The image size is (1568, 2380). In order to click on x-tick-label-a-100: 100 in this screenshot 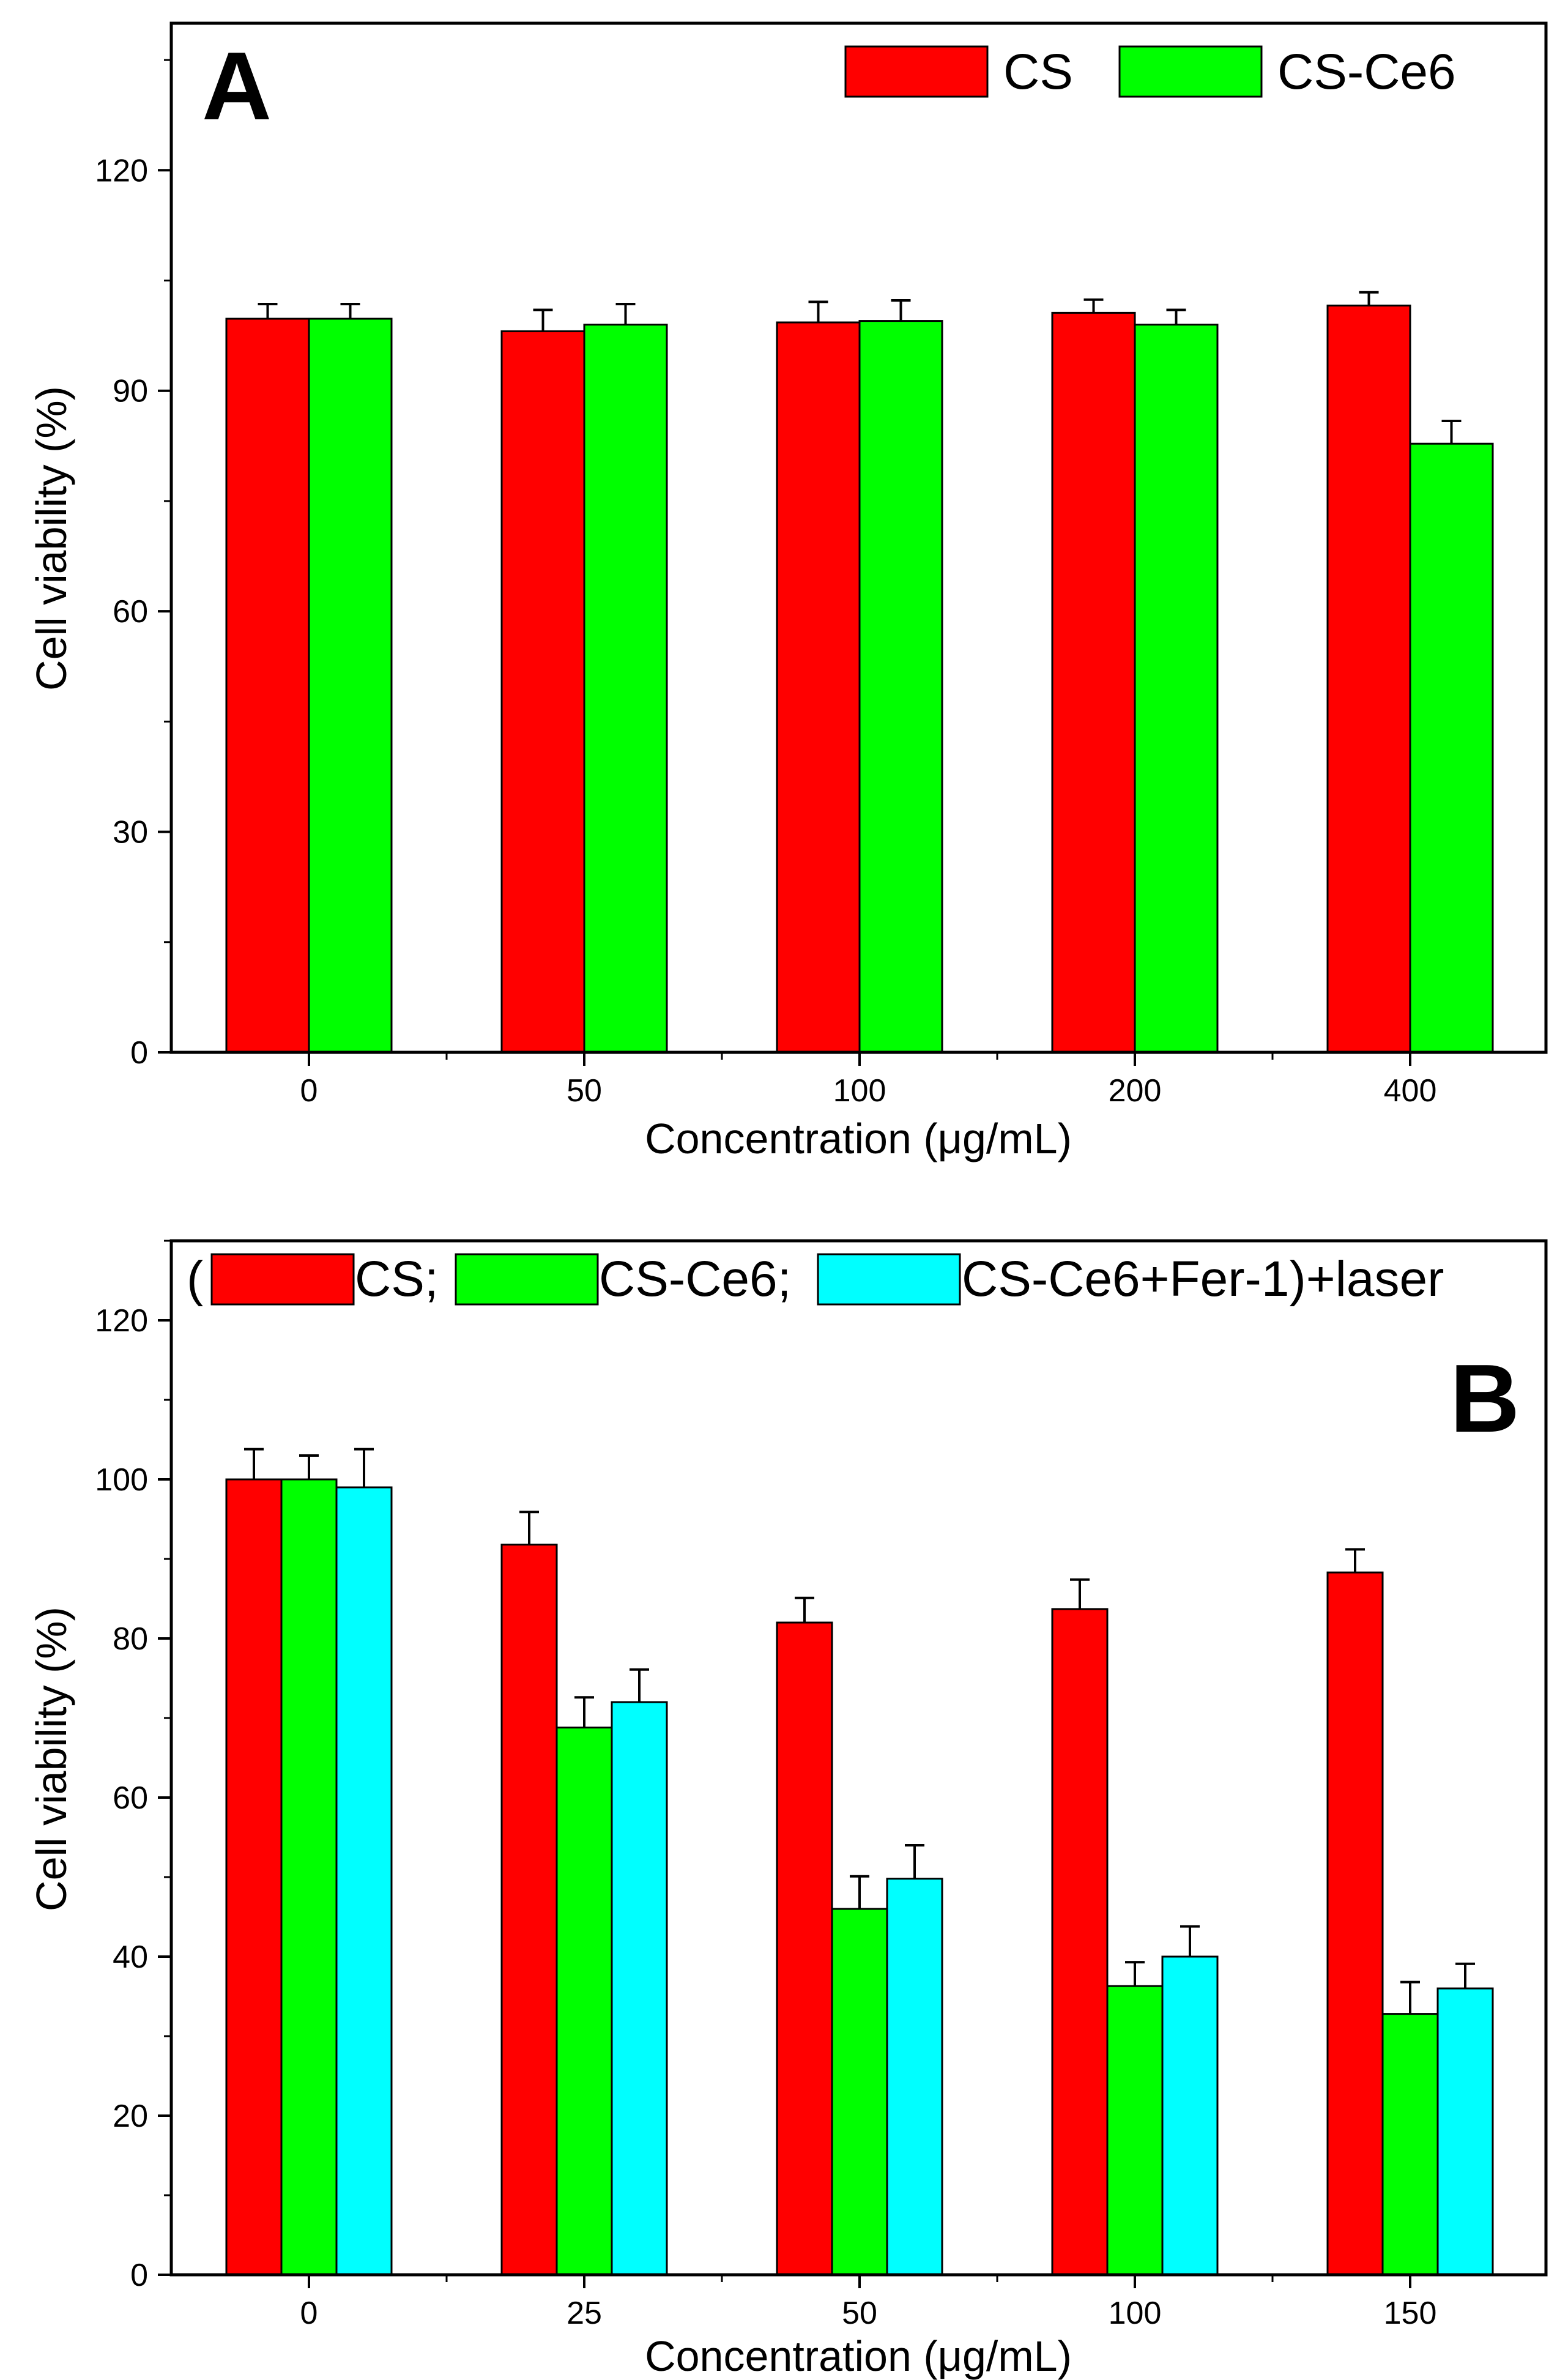, I will do `click(859, 1091)`.